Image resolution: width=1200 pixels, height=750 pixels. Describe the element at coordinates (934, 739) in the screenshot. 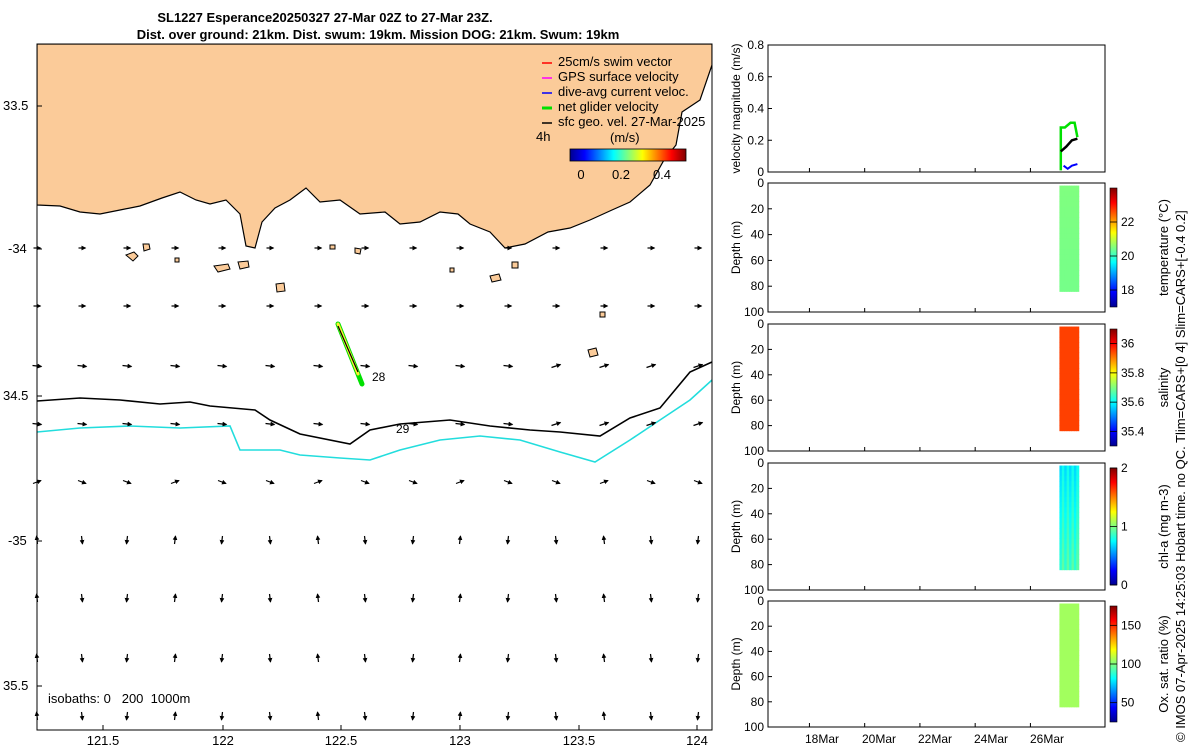

I see `date-axis: 18Mar 20Mar 22Mar 24Mar 26Mar` at that location.